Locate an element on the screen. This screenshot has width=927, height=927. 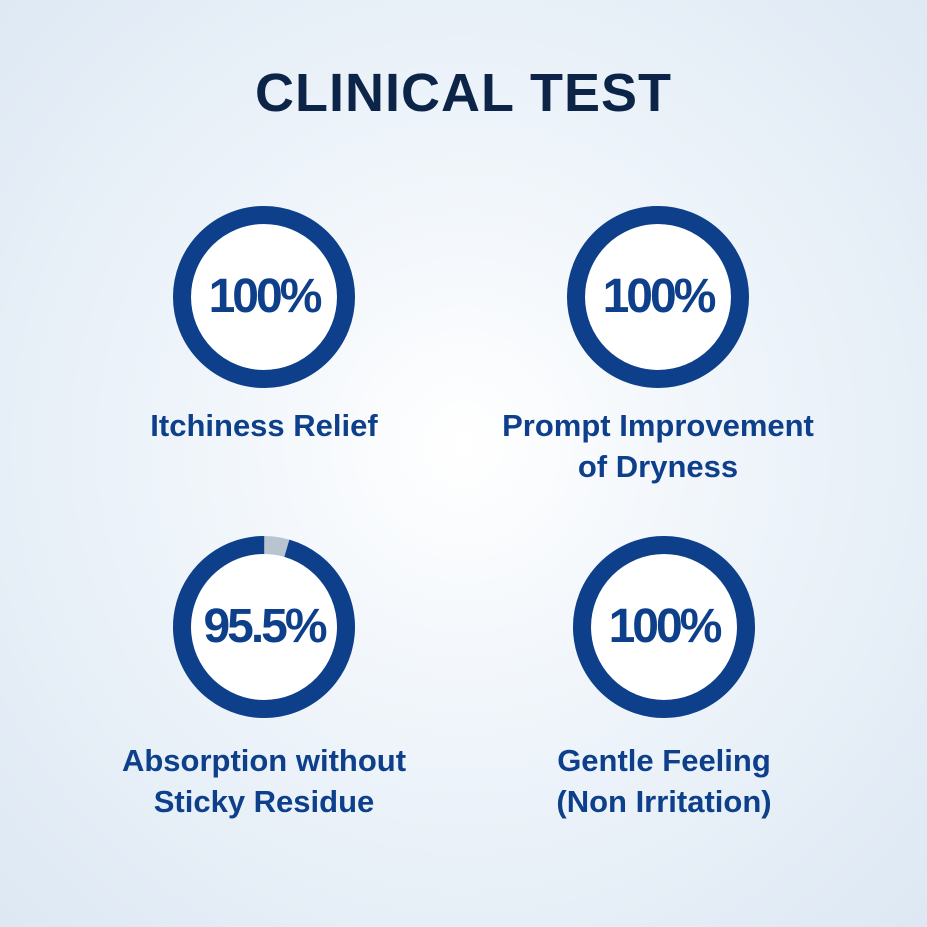
stat-label: Itchiness Relief is located at coordinates (264, 425).